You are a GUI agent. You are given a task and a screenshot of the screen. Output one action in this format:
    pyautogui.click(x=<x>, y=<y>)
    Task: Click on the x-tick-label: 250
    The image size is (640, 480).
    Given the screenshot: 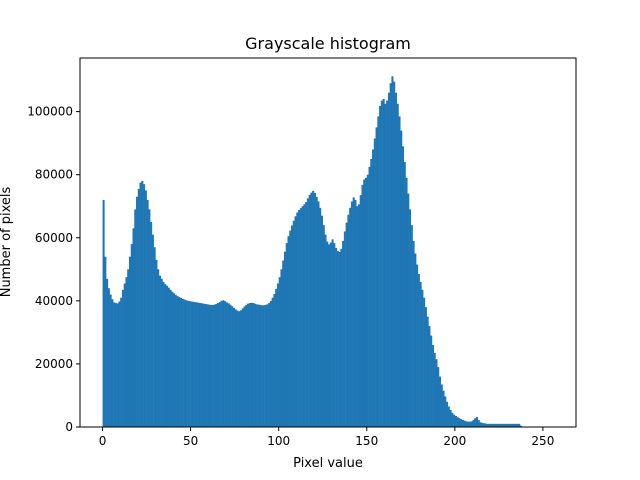 What is the action you would take?
    pyautogui.click(x=542, y=441)
    